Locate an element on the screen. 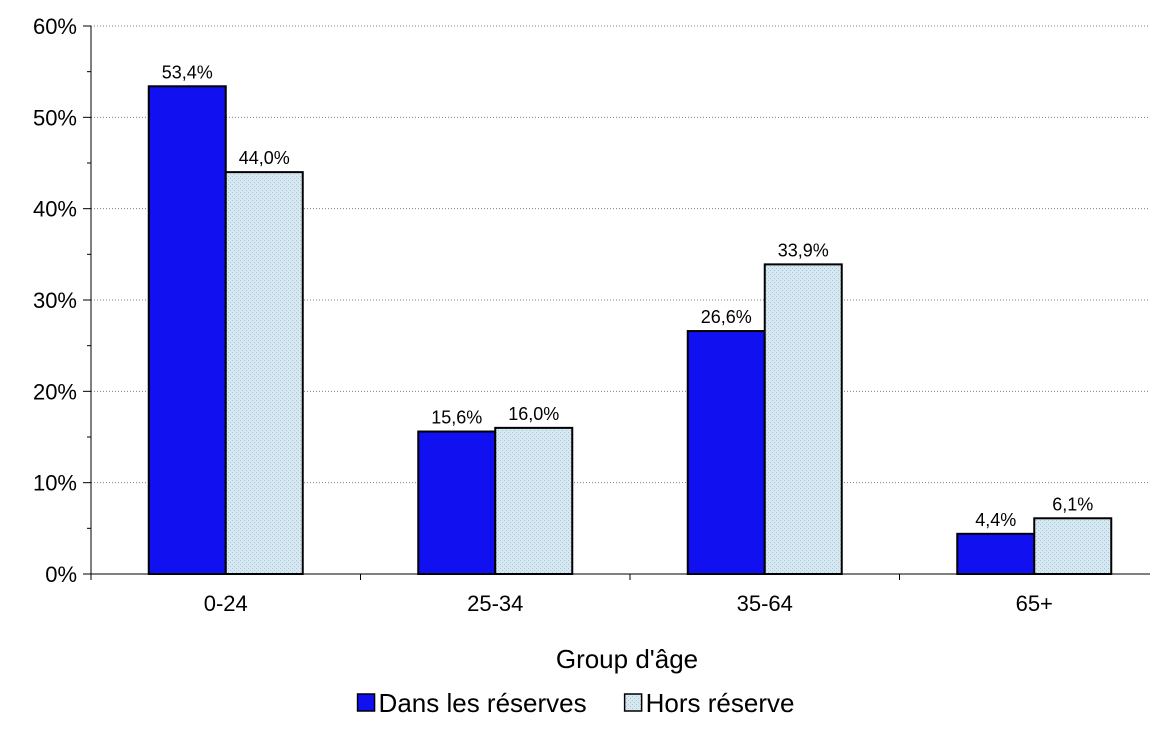  legend: Dans les réserves Hors réserve is located at coordinates (575, 703).